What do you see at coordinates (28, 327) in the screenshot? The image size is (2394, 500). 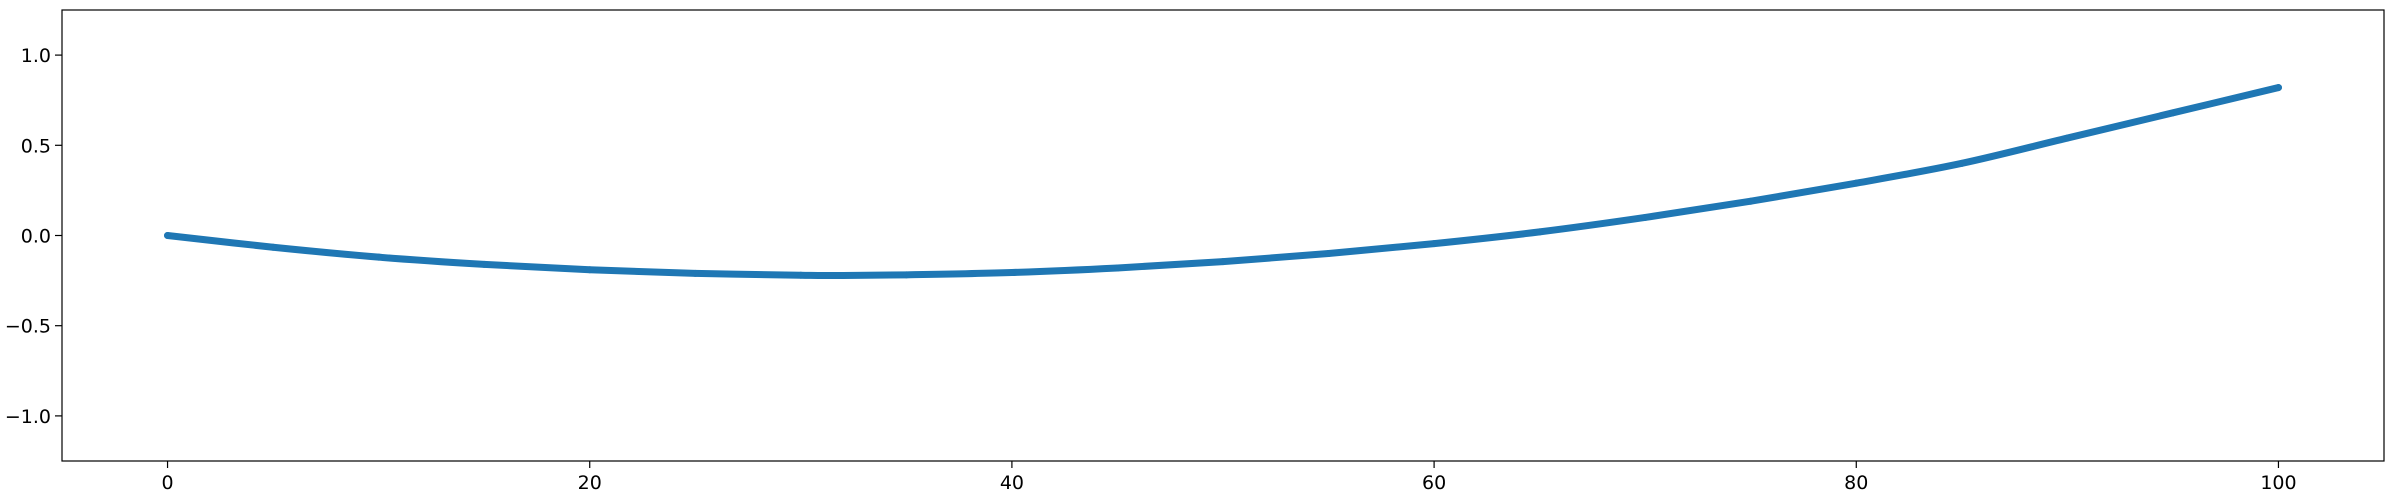 I see `y-tick-label: −0.5` at bounding box center [28, 327].